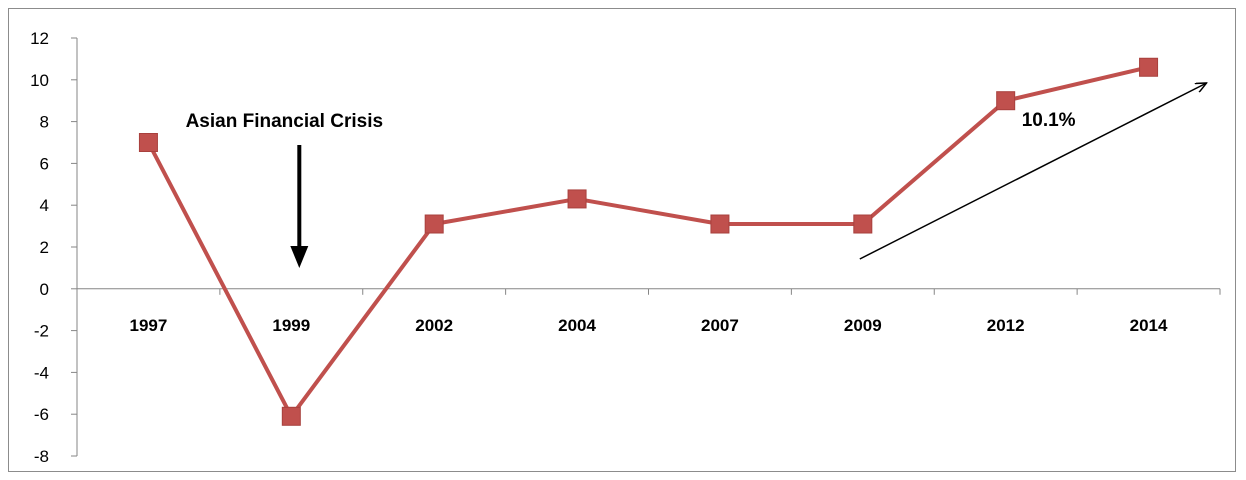  I want to click on y-tick-label: 0, so click(44, 289).